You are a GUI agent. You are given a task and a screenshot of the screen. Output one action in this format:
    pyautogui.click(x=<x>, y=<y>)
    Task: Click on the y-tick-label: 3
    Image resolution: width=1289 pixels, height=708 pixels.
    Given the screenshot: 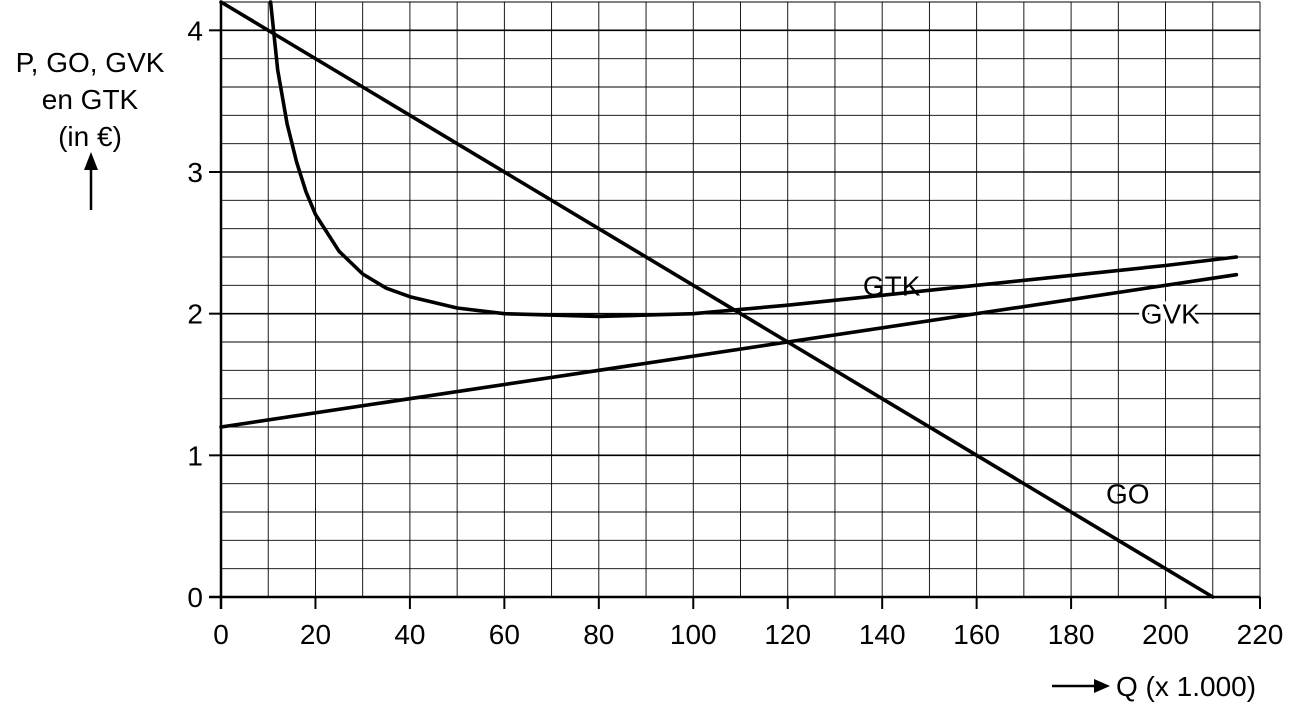 What is the action you would take?
    pyautogui.click(x=195, y=172)
    